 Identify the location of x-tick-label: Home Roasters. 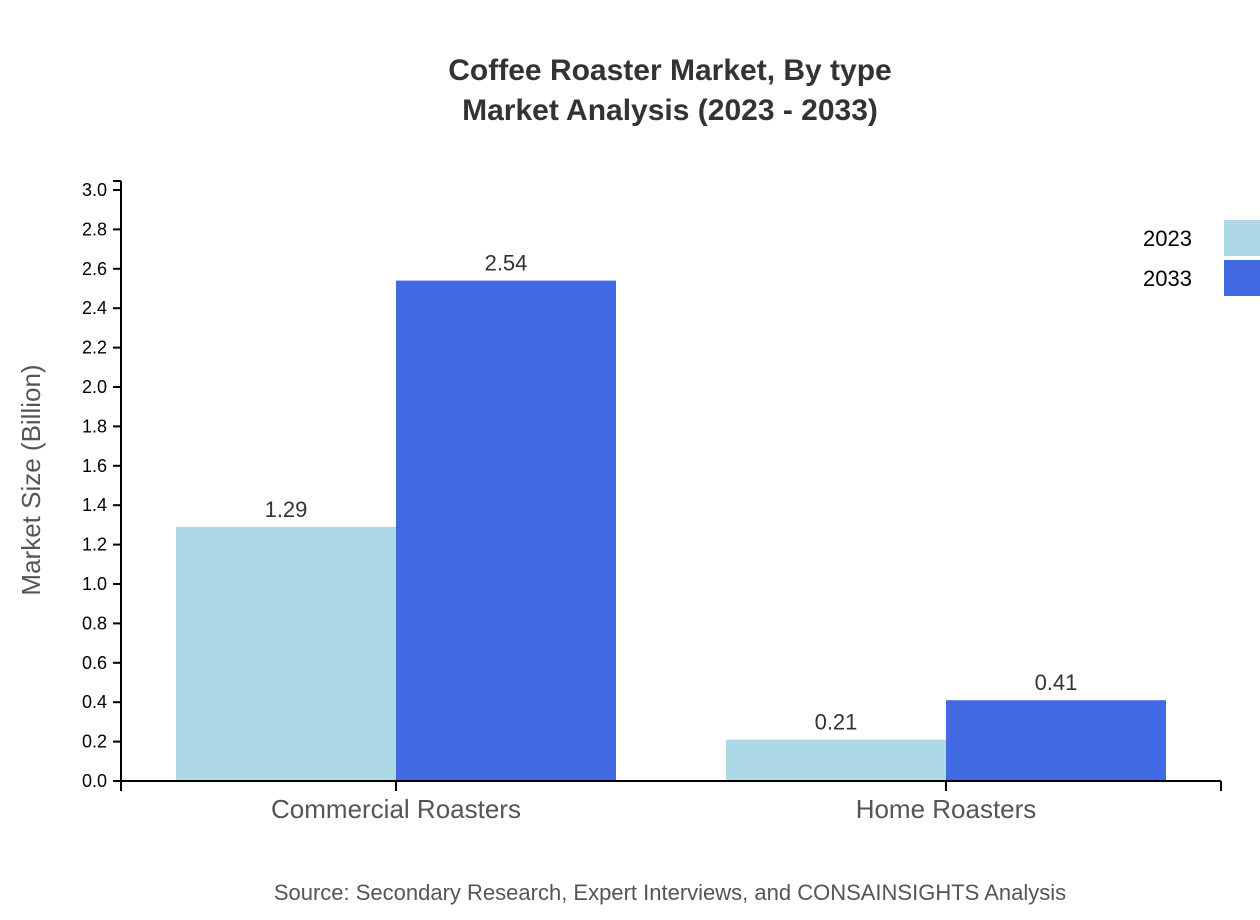
(946, 809).